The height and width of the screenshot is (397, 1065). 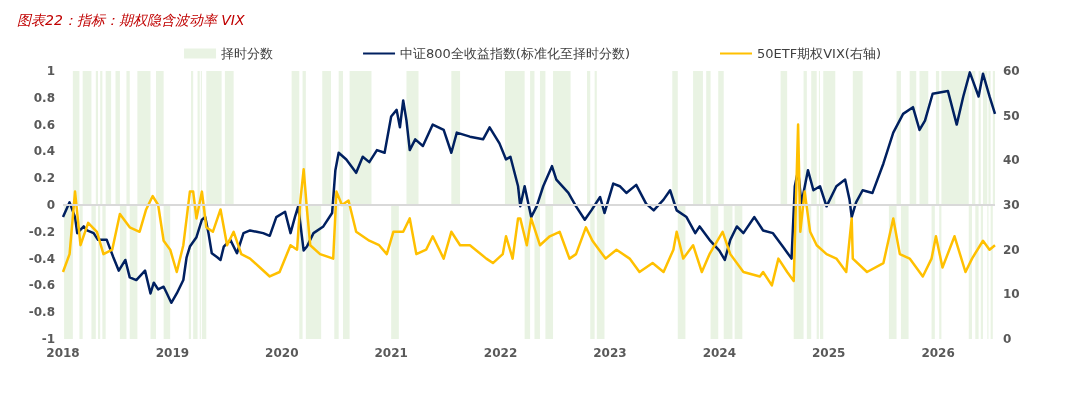 What do you see at coordinates (1011, 71) in the screenshot?
I see `y2-tick-label: 60` at bounding box center [1011, 71].